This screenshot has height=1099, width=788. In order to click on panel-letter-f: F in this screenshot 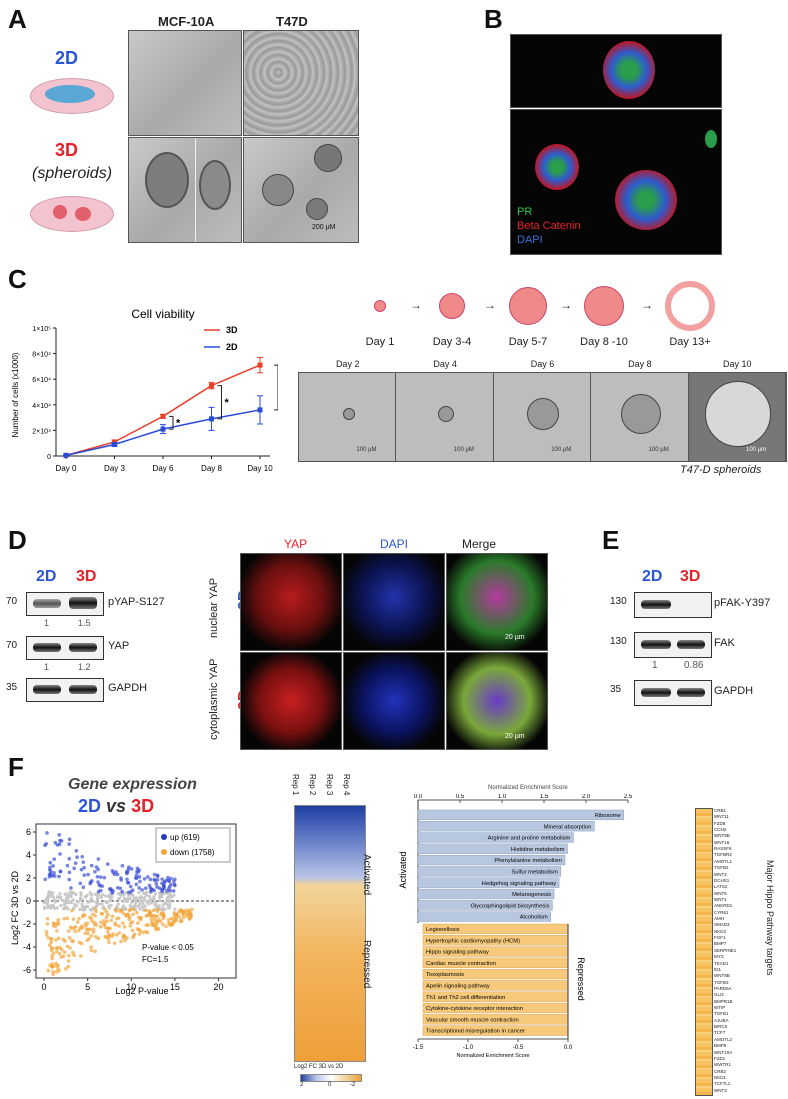, I will do `click(16, 767)`.